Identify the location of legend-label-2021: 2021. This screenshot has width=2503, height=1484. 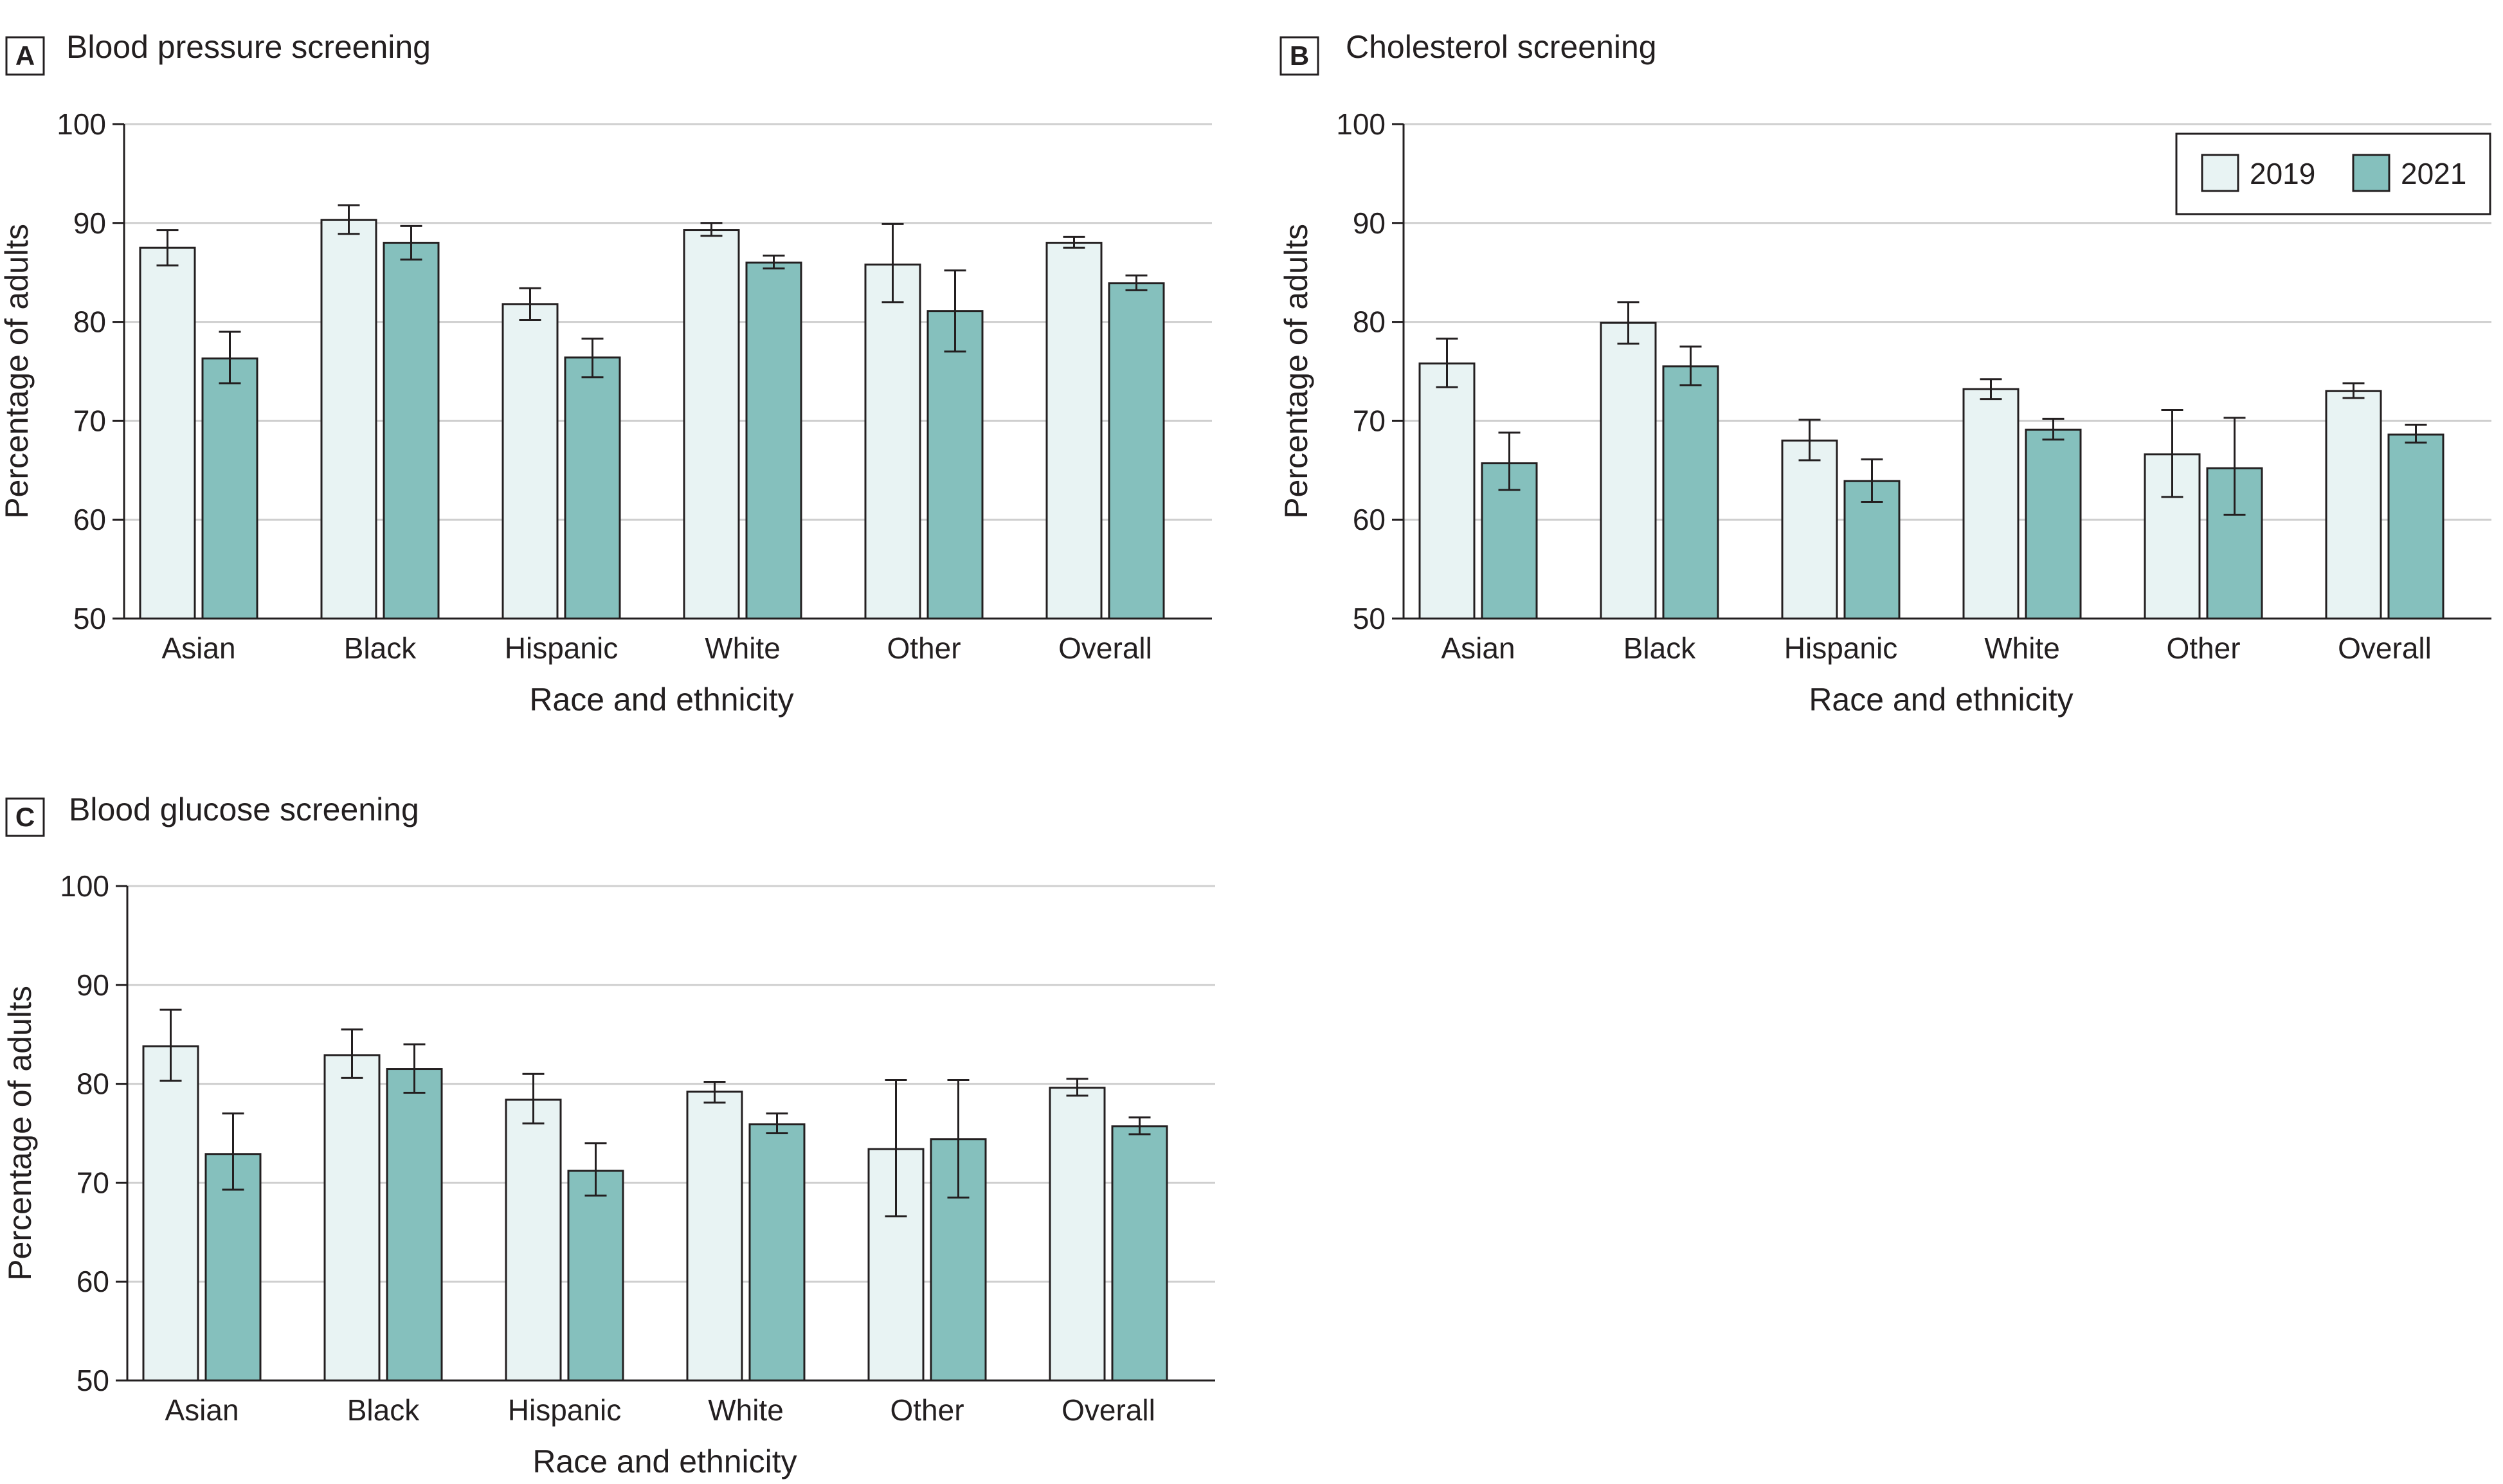
(2434, 173).